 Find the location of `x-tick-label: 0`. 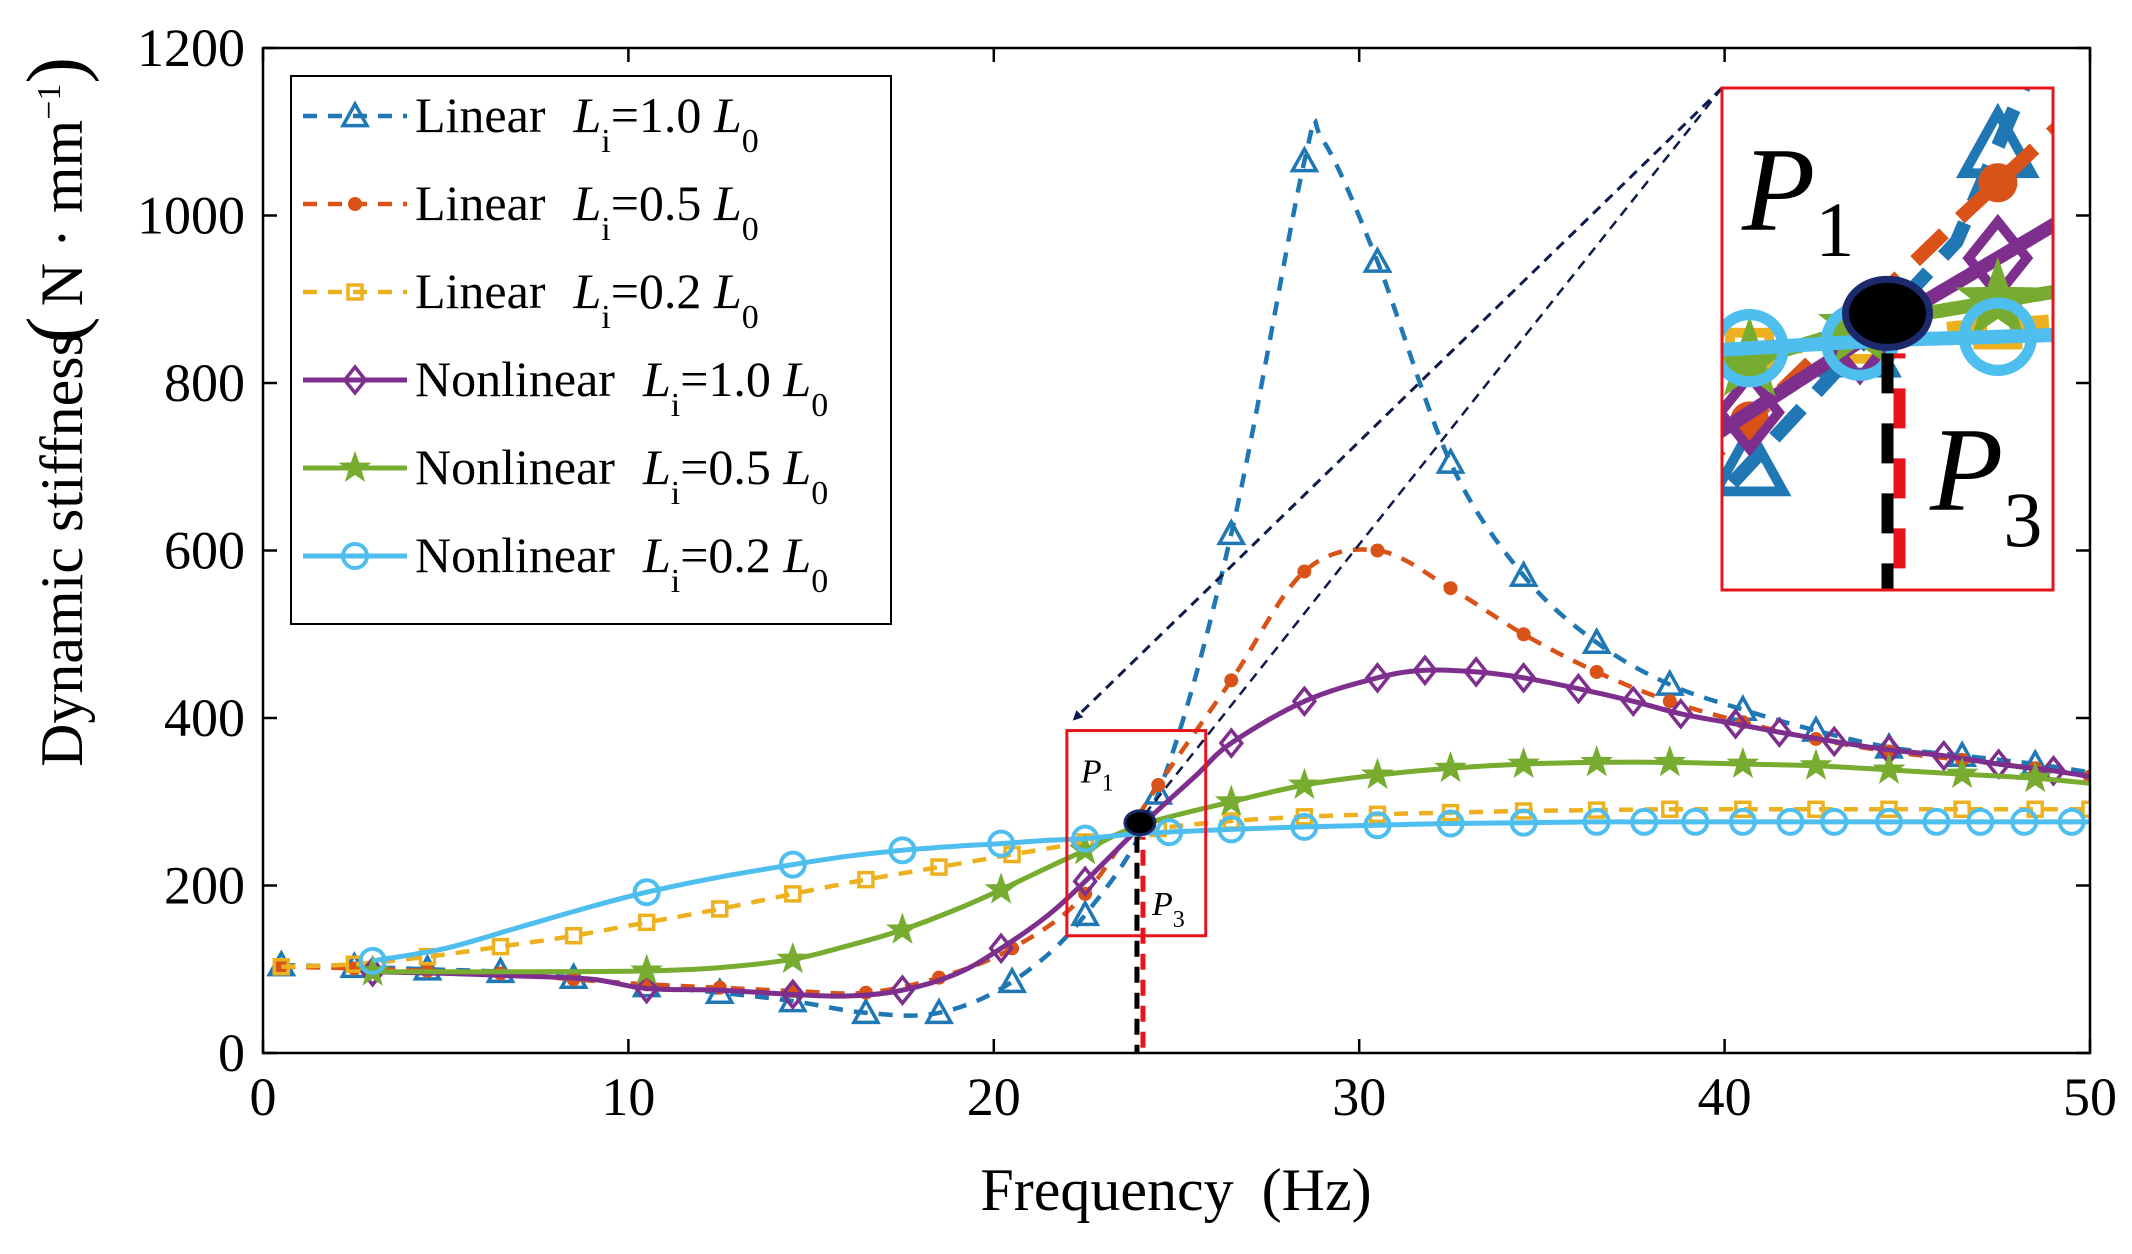

x-tick-label: 0 is located at coordinates (263, 1097).